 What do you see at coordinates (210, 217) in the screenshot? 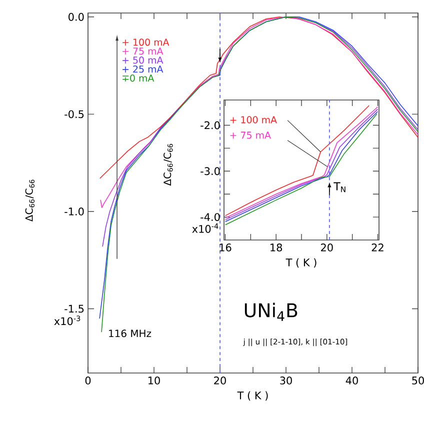
I see `y-tick-label: -4.0` at bounding box center [210, 217].